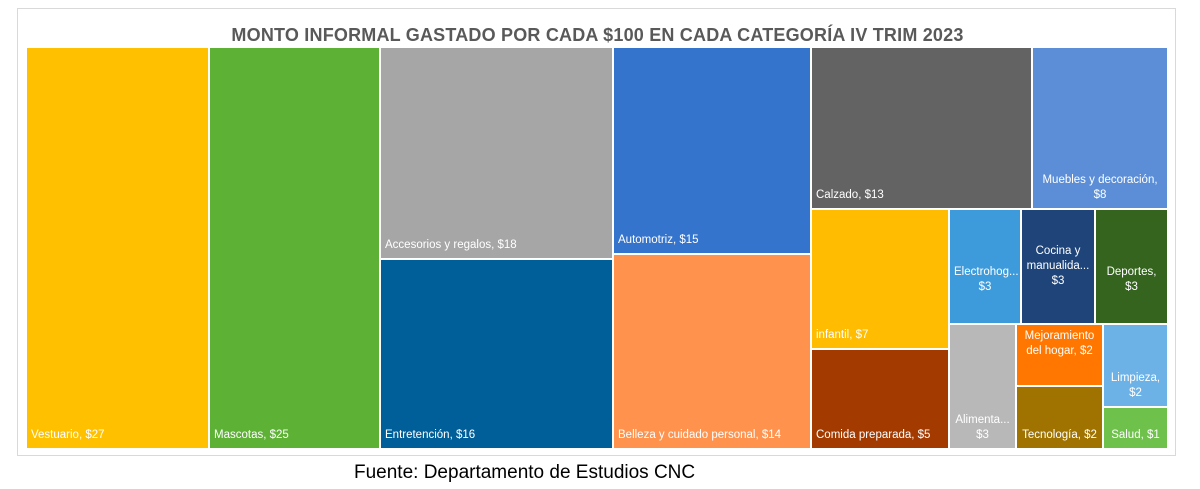 This screenshot has height=489, width=1200. Describe the element at coordinates (1135, 365) in the screenshot. I see `treemap-tile-limpieza: Limpieza, $2` at that location.